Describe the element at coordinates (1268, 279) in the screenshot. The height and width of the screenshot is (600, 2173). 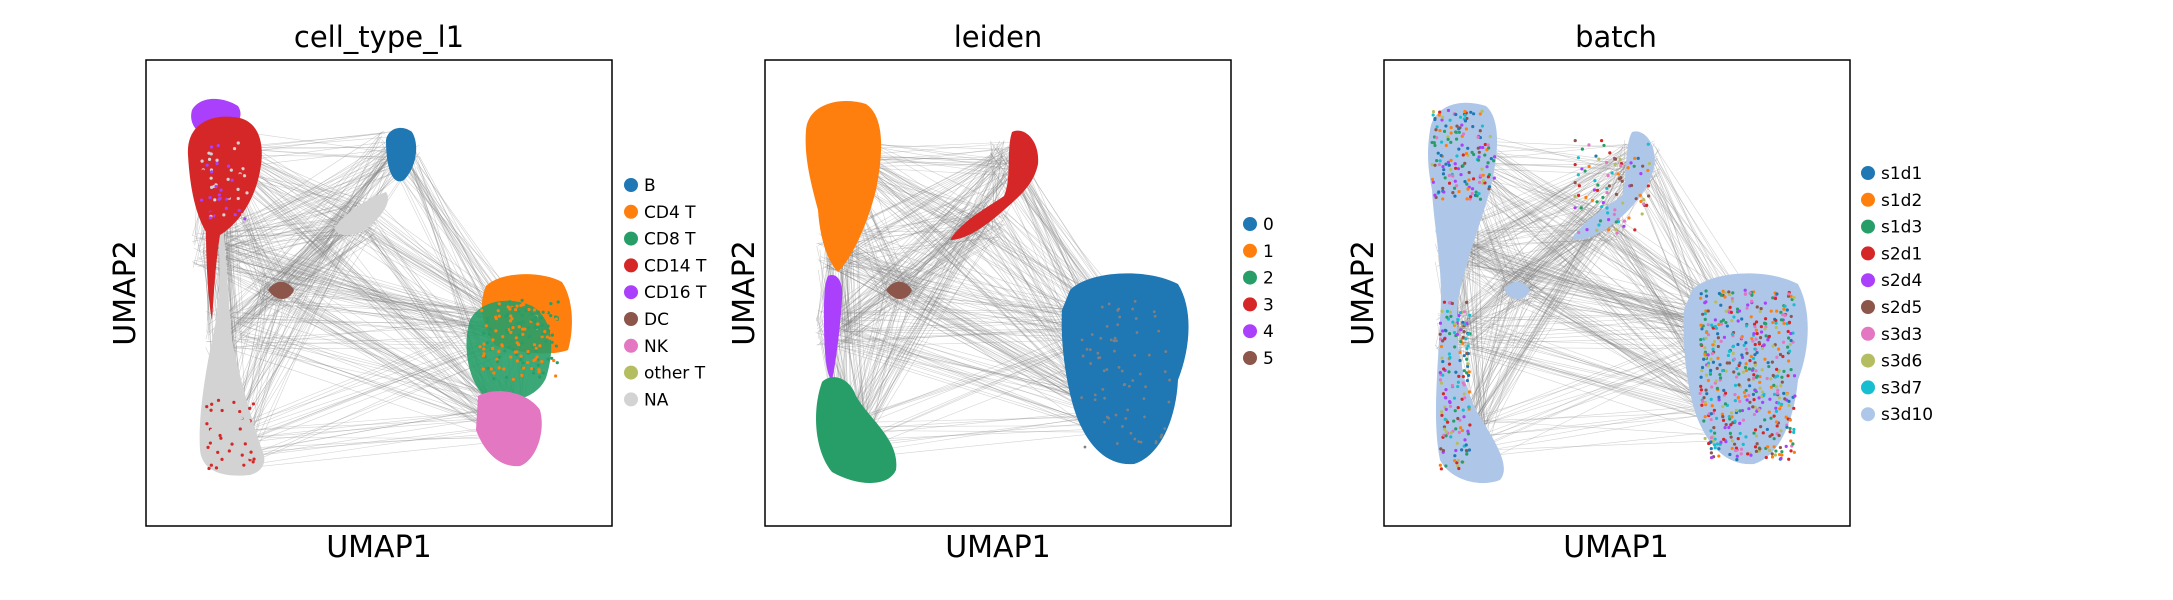
I see `legend-label: 2` at that location.